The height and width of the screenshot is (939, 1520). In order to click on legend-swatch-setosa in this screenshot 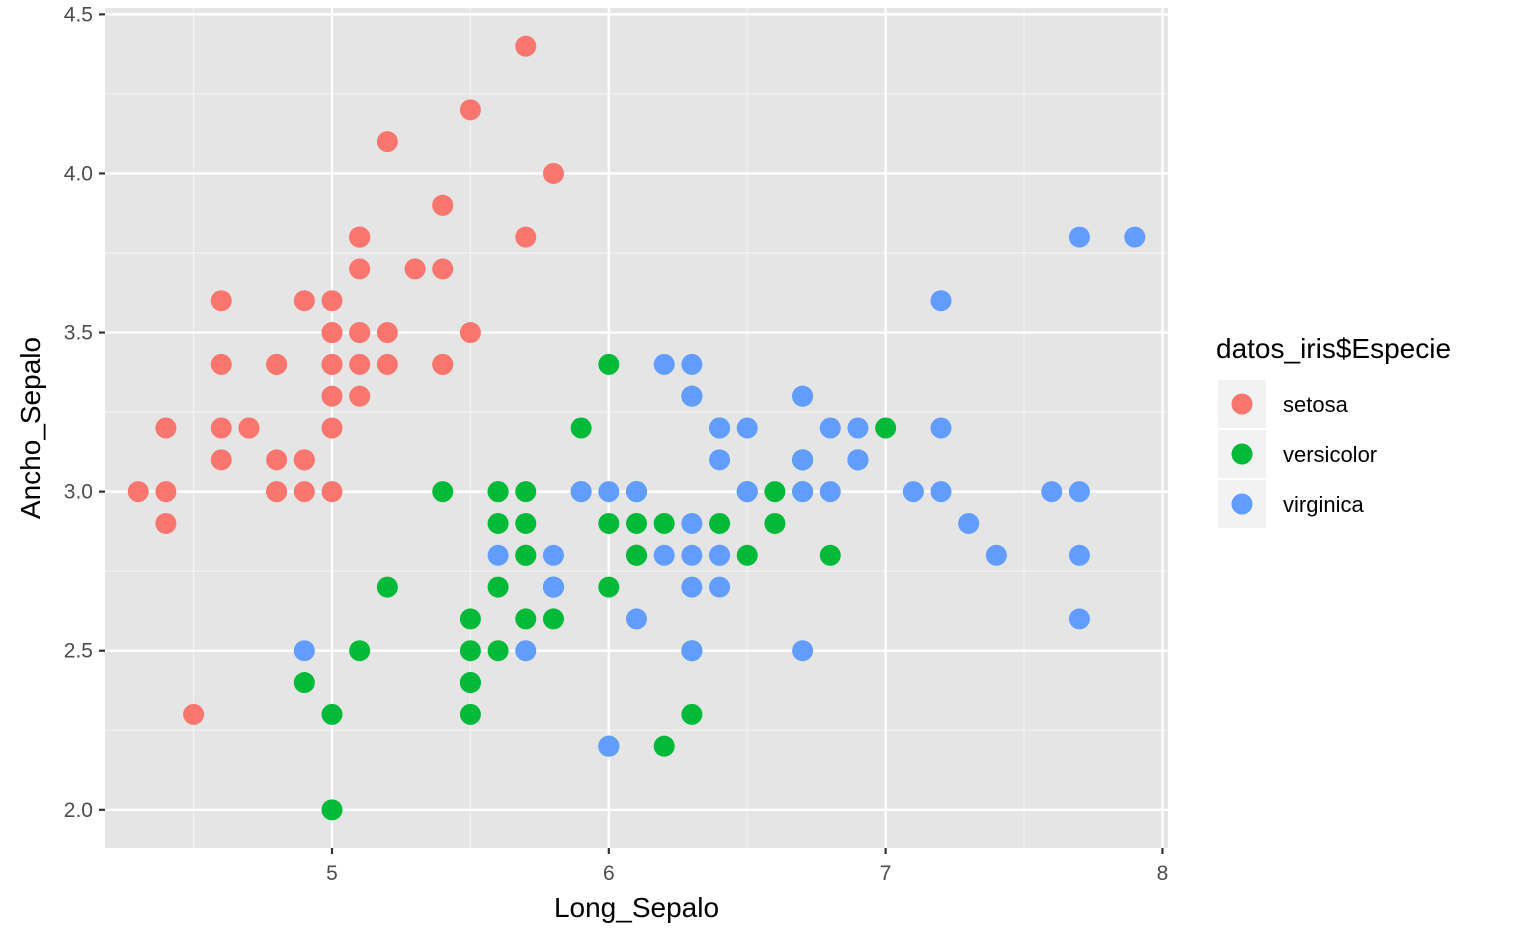, I will do `click(1242, 404)`.